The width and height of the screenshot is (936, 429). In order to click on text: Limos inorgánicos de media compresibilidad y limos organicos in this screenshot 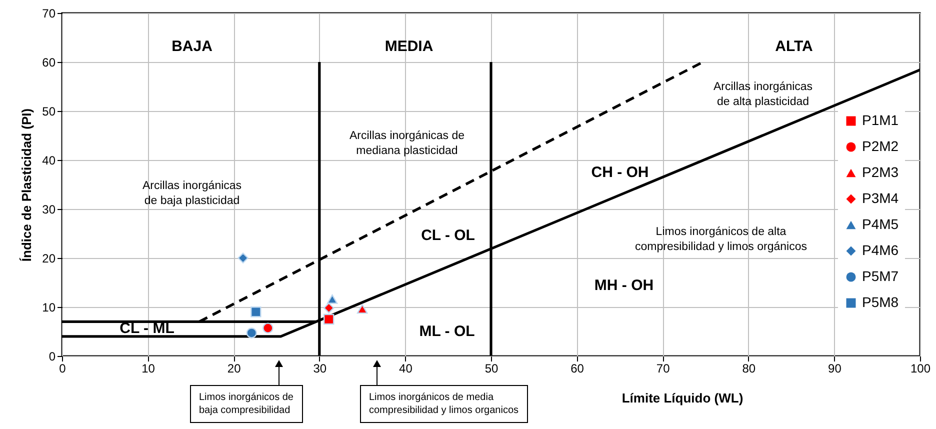, I will do `click(444, 404)`.